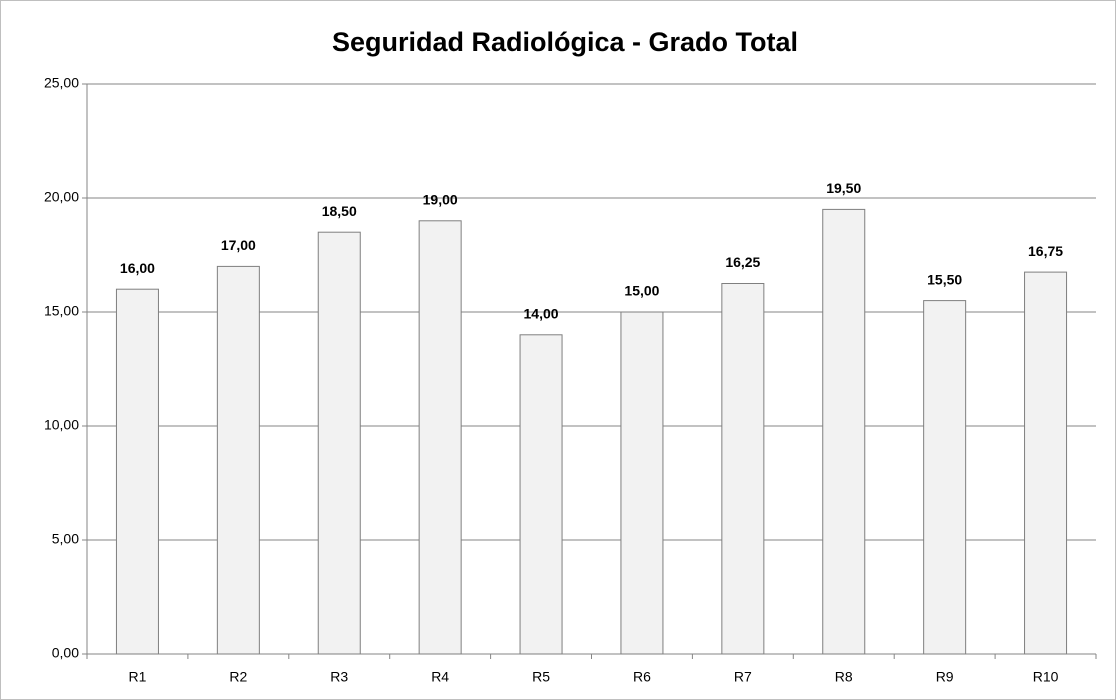 This screenshot has width=1116, height=700. I want to click on y-tick-label: 15,00, so click(61, 311).